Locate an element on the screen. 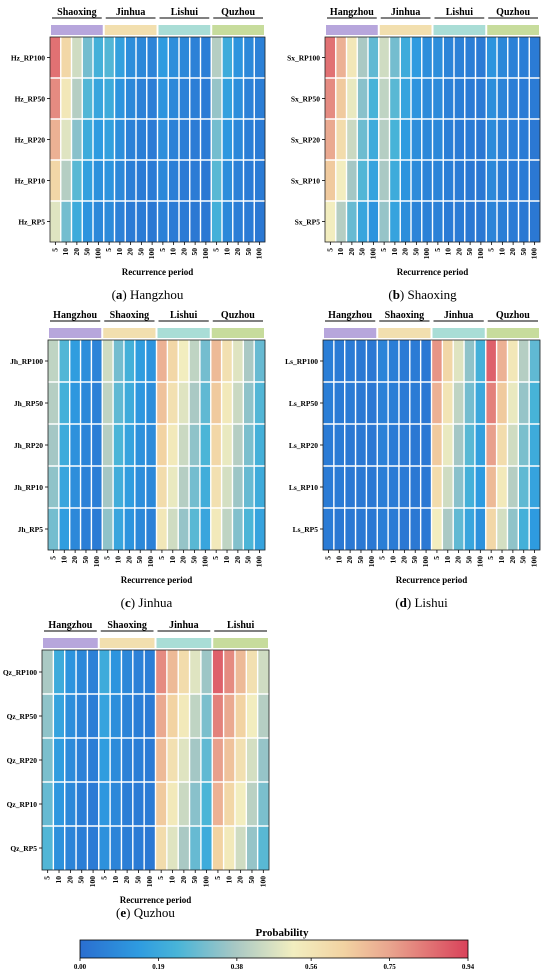 The width and height of the screenshot is (550, 973). x-axis-label: Recurrence period is located at coordinates (158, 272).